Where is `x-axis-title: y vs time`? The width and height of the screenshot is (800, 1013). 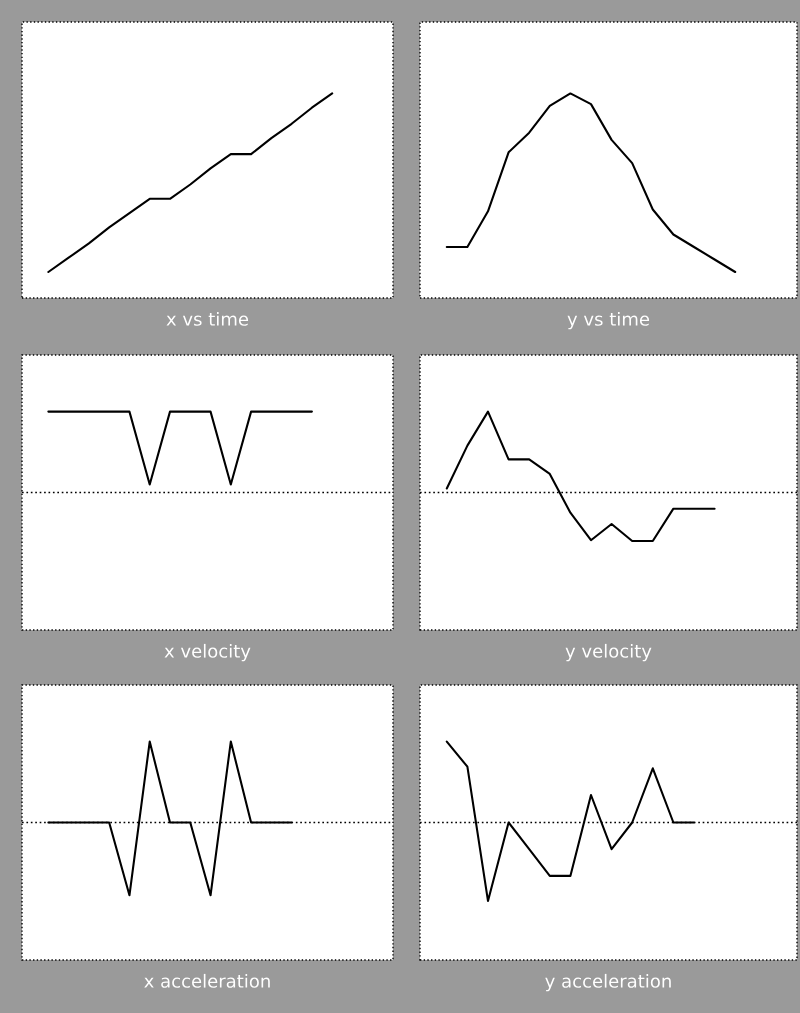 x-axis-title: y vs time is located at coordinates (608, 320).